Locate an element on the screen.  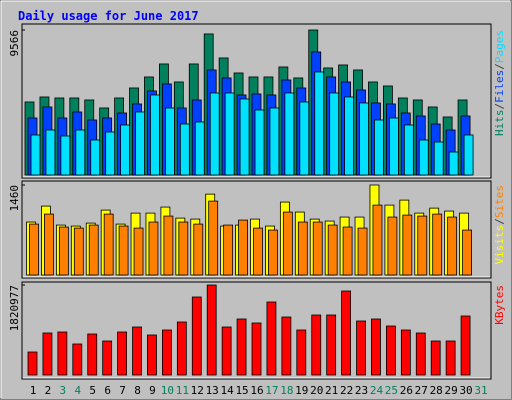
legend: Hits/Files/Pages is located at coordinates (499, 83).